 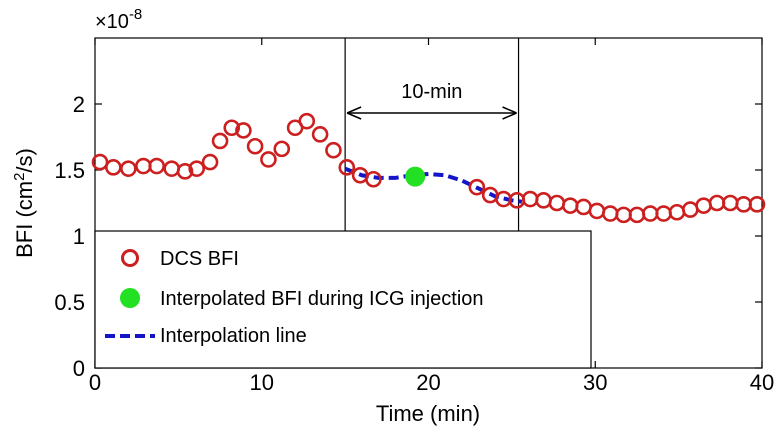 I want to click on window-arrow-left-head, so click(x=354, y=113).